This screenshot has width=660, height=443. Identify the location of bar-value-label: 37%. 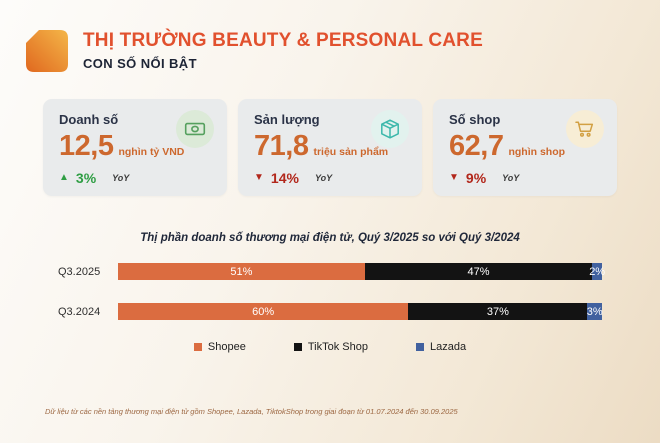
(497, 311).